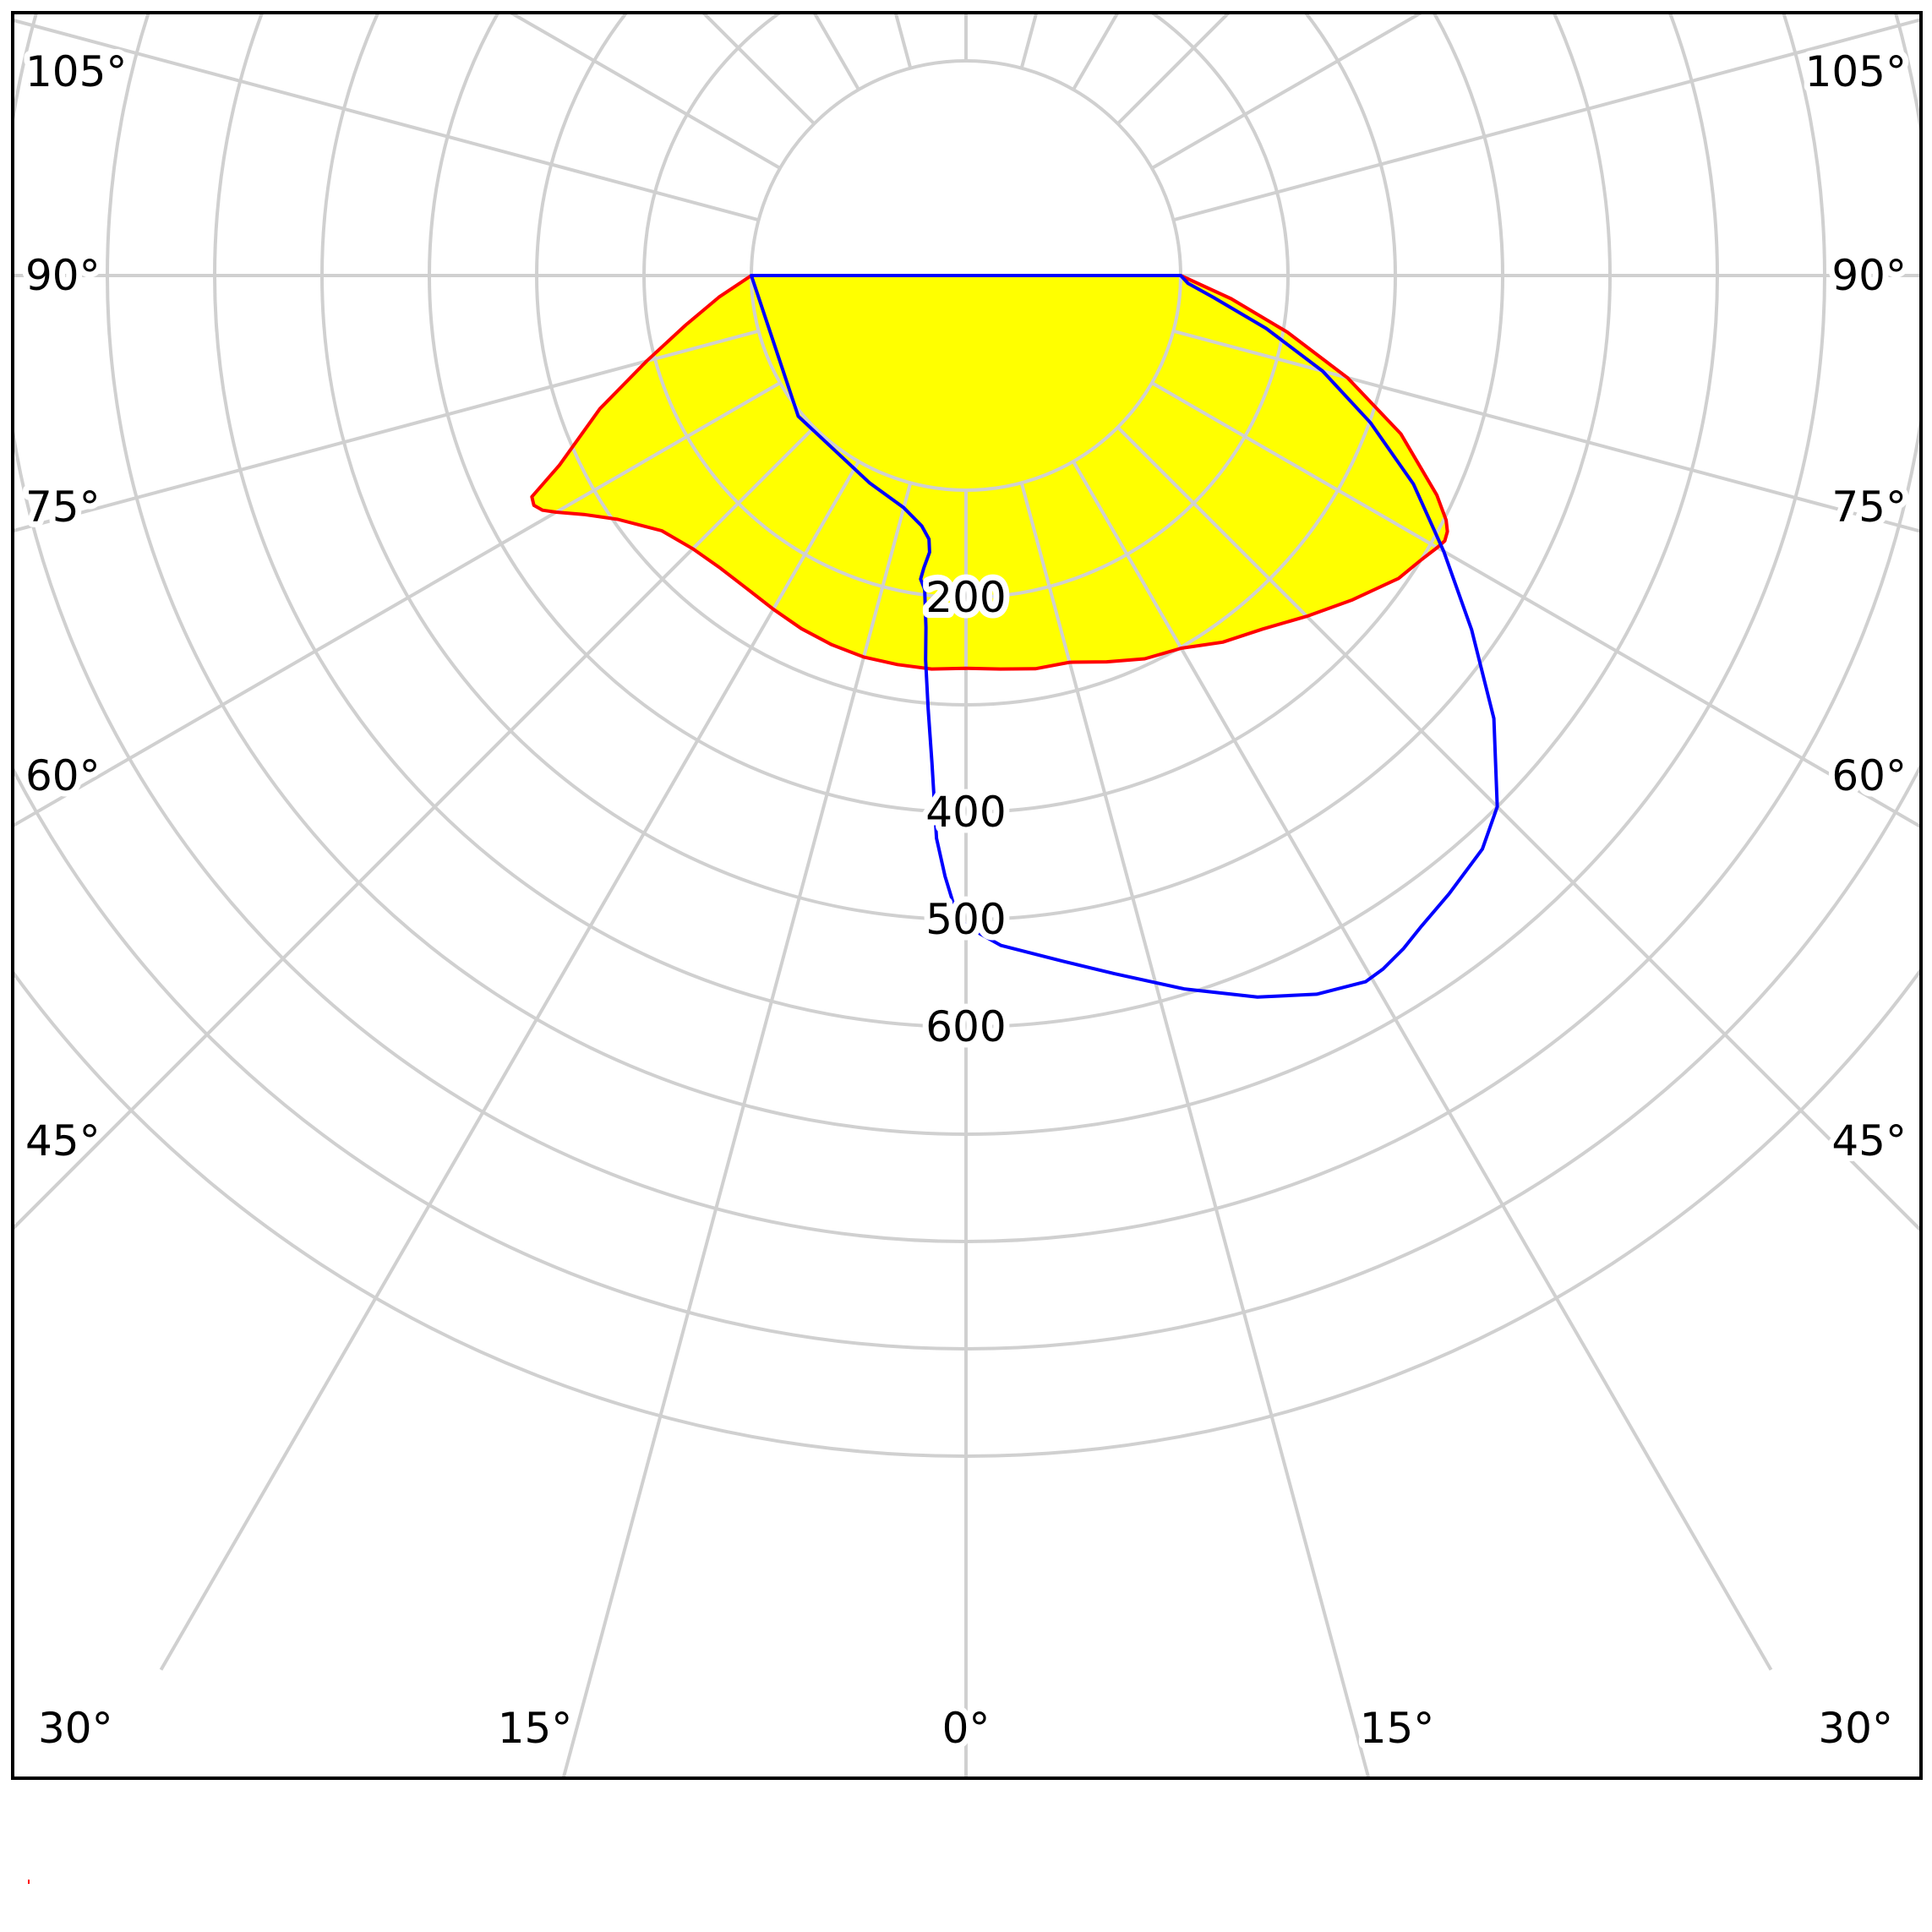 Image resolution: width=1932 pixels, height=1932 pixels. Describe the element at coordinates (1869, 507) in the screenshot. I see `angle-tick-label-right: 75°` at that location.